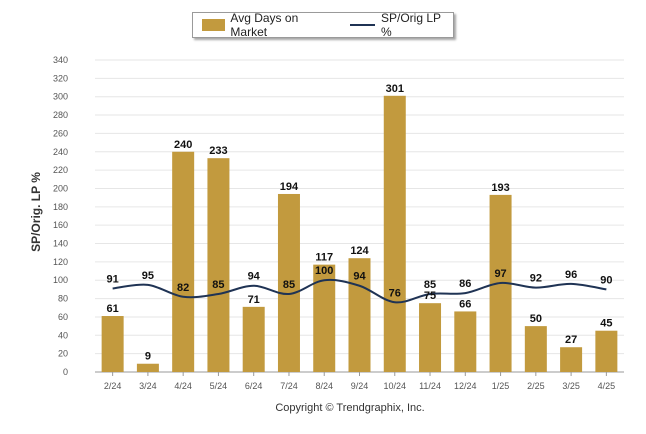 The width and height of the screenshot is (646, 434). Describe the element at coordinates (395, 89) in the screenshot. I see `bar-value-label: 301` at that location.